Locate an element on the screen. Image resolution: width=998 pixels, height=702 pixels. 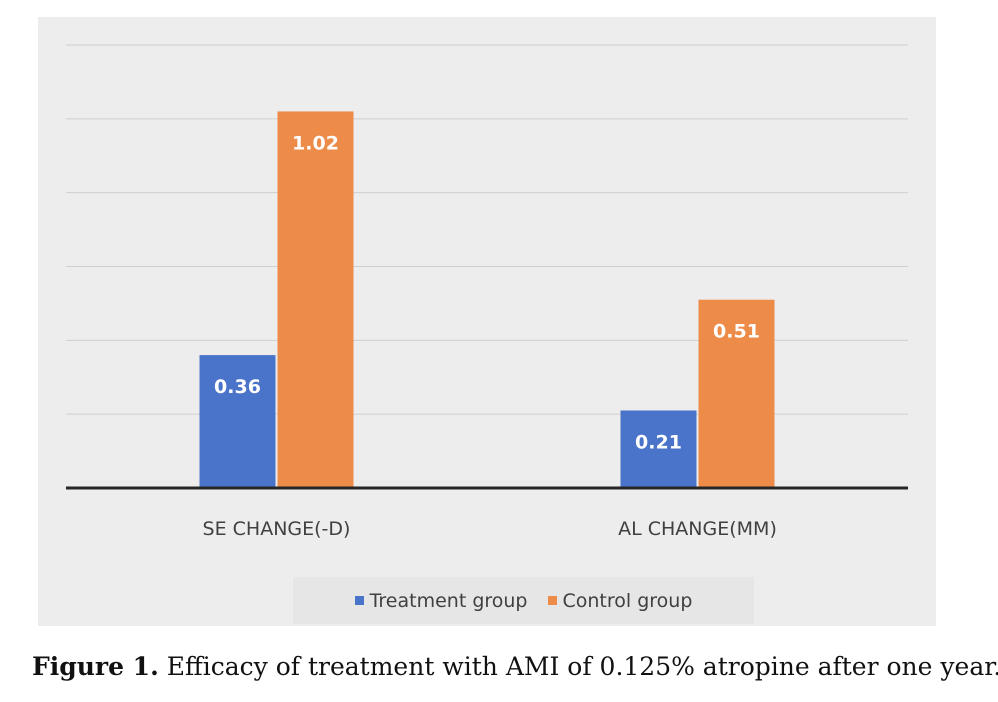
caption-label: Figure 1. is located at coordinates (95, 666).